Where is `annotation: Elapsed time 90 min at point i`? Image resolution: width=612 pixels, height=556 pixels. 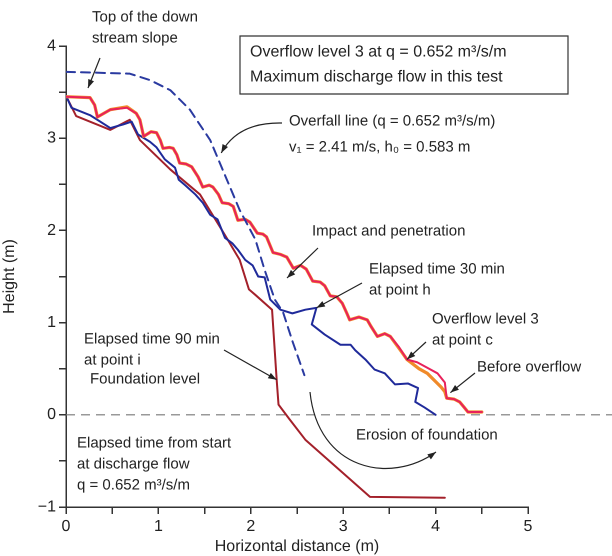 annotation: Elapsed time 90 min at point i is located at coordinates (152, 349).